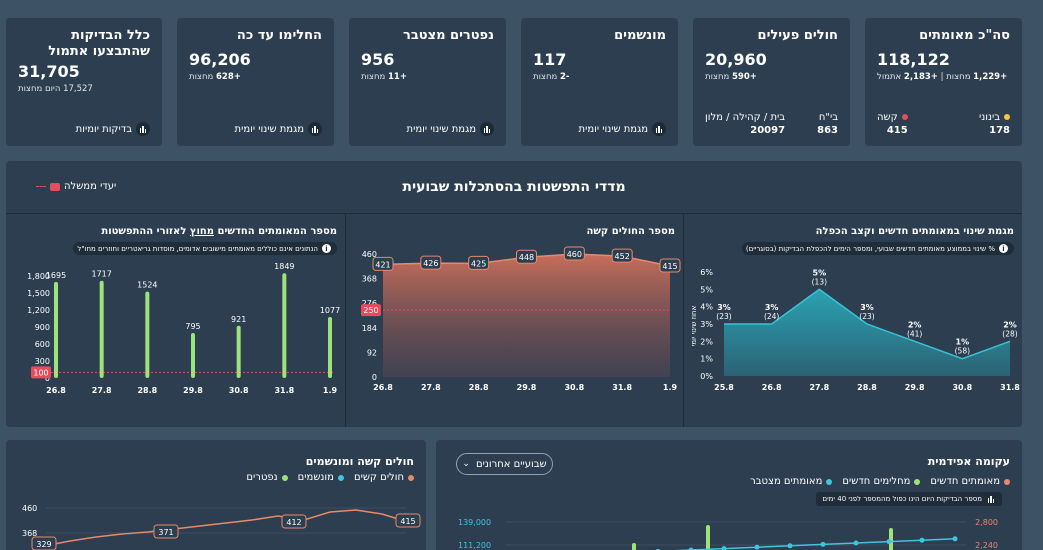  What do you see at coordinates (599, 82) in the screenshot?
I see `kpi-card-ventilated: מונשמים 117 -2 מחצות מגמת שינוי יומית` at bounding box center [599, 82].